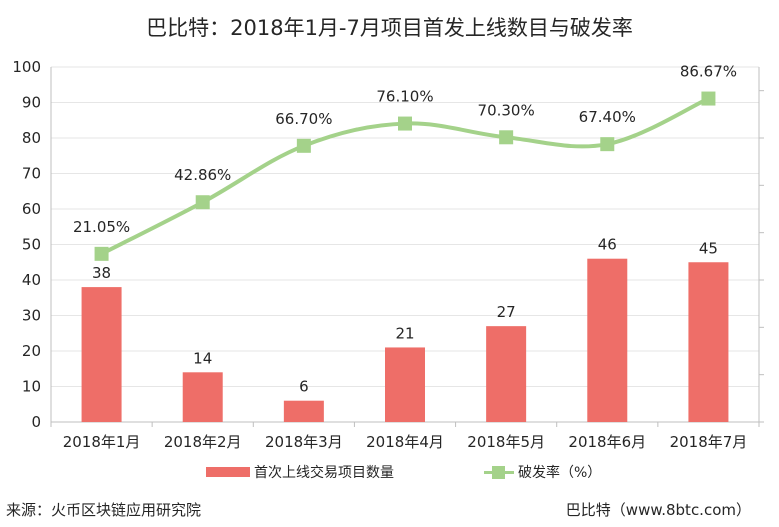 This screenshot has height=527, width=779. Describe the element at coordinates (405, 442) in the screenshot. I see `x-tick-label: 2018年4月` at that location.